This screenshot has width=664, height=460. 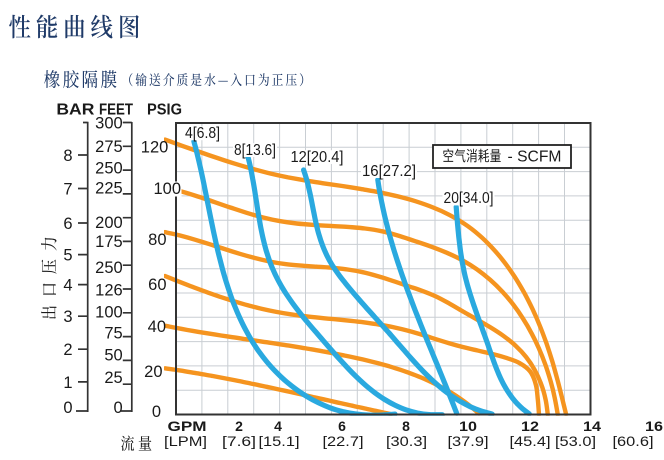 I want to click on svg-text: 14, so click(x=592, y=426).